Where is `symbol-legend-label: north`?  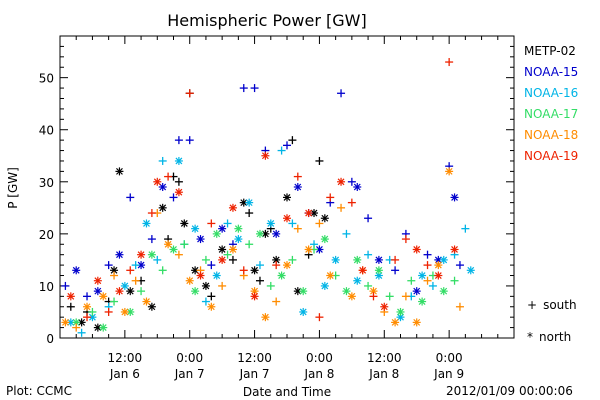
symbol-legend-label: north is located at coordinates (555, 337).